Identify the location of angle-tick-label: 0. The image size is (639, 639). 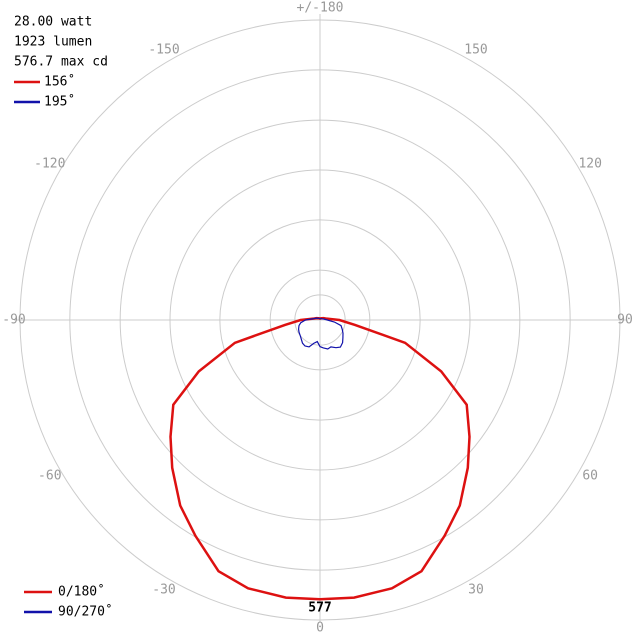
(320, 628).